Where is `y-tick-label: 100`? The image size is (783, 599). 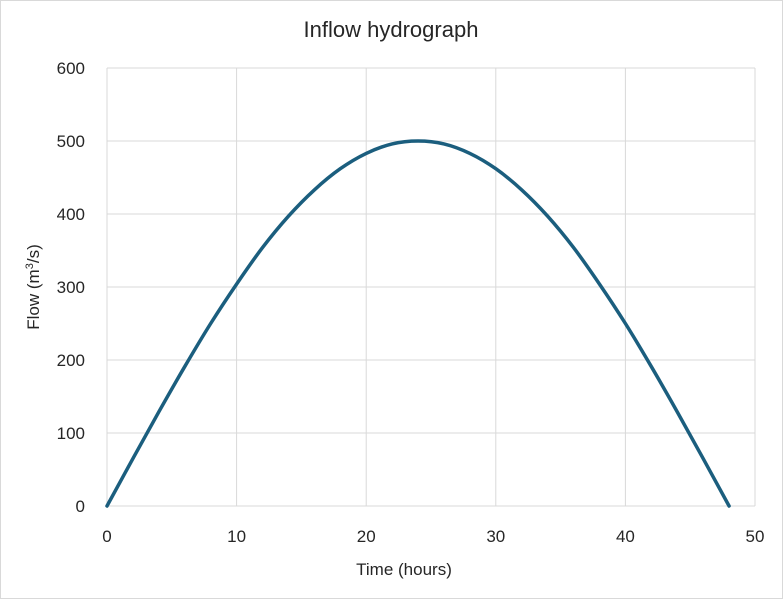
y-tick-label: 100 is located at coordinates (71, 433).